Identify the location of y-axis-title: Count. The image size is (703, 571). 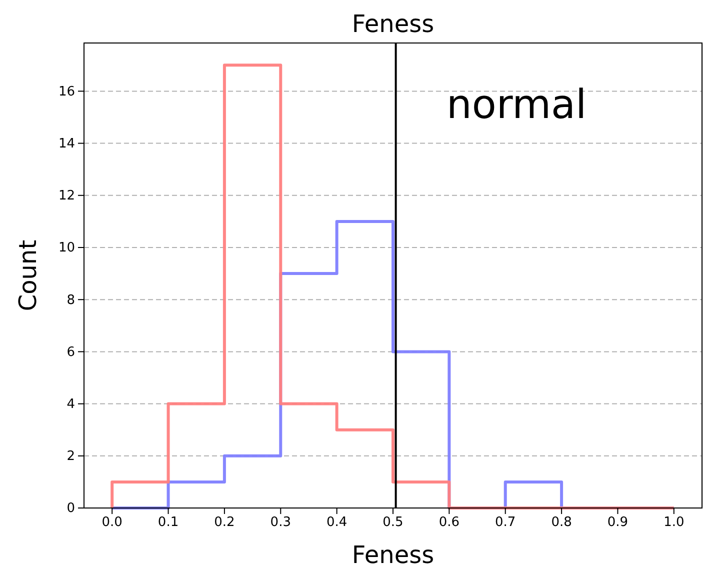
(28, 276).